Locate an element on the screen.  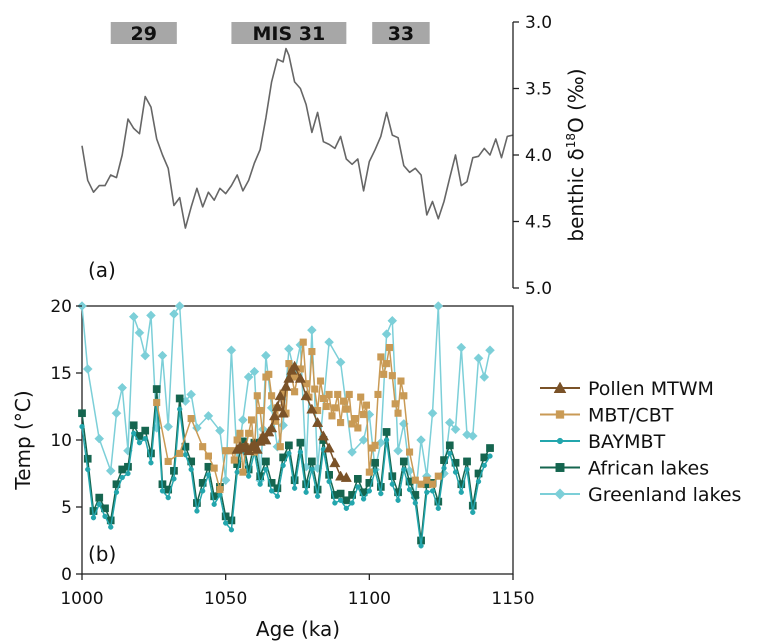
panel-a-y-ticks: 3.0 3.5 4.0 4.5 5.0 is located at coordinates (532, 156).